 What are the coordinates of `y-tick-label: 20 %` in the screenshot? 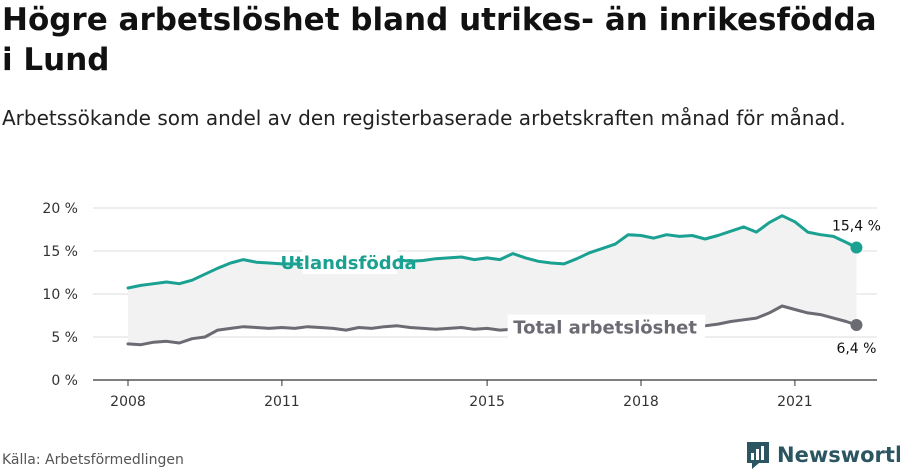 It's located at (60, 209).